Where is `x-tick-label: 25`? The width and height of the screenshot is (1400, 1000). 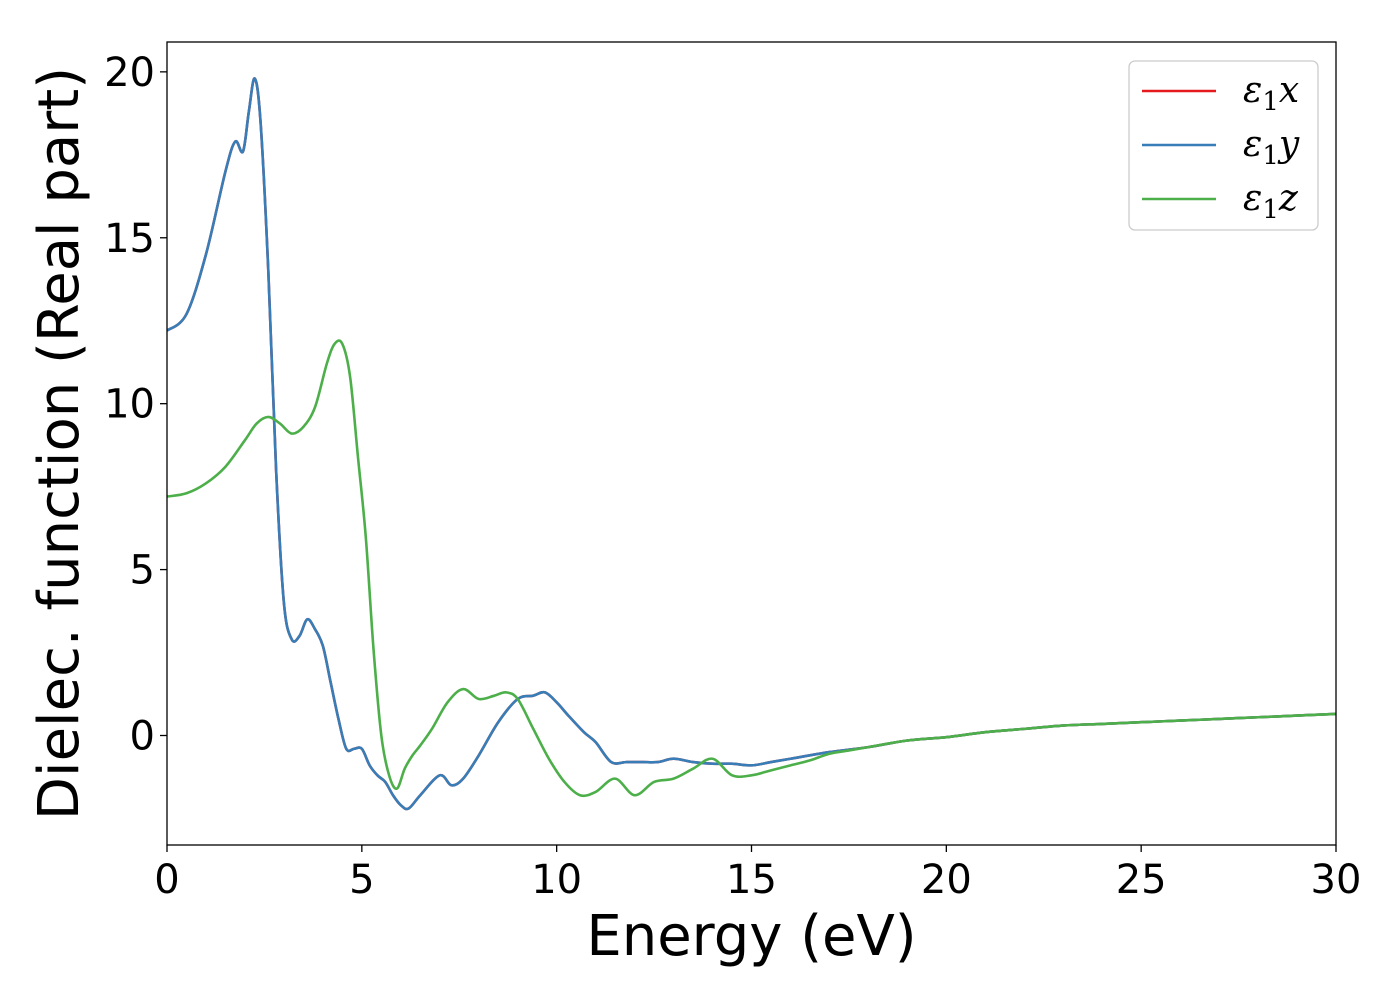
x-tick-label: 25 is located at coordinates (1141, 880).